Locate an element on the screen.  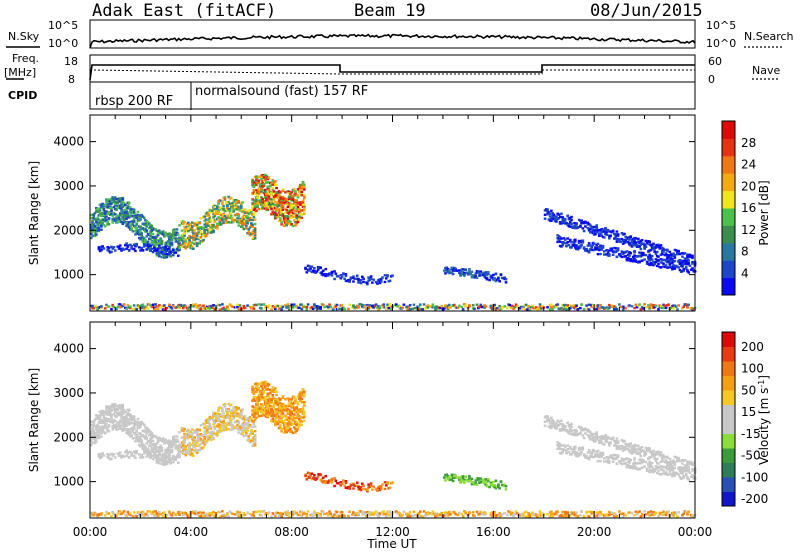
cpid-segment-1: rbsp 200 RF is located at coordinates (134, 101).